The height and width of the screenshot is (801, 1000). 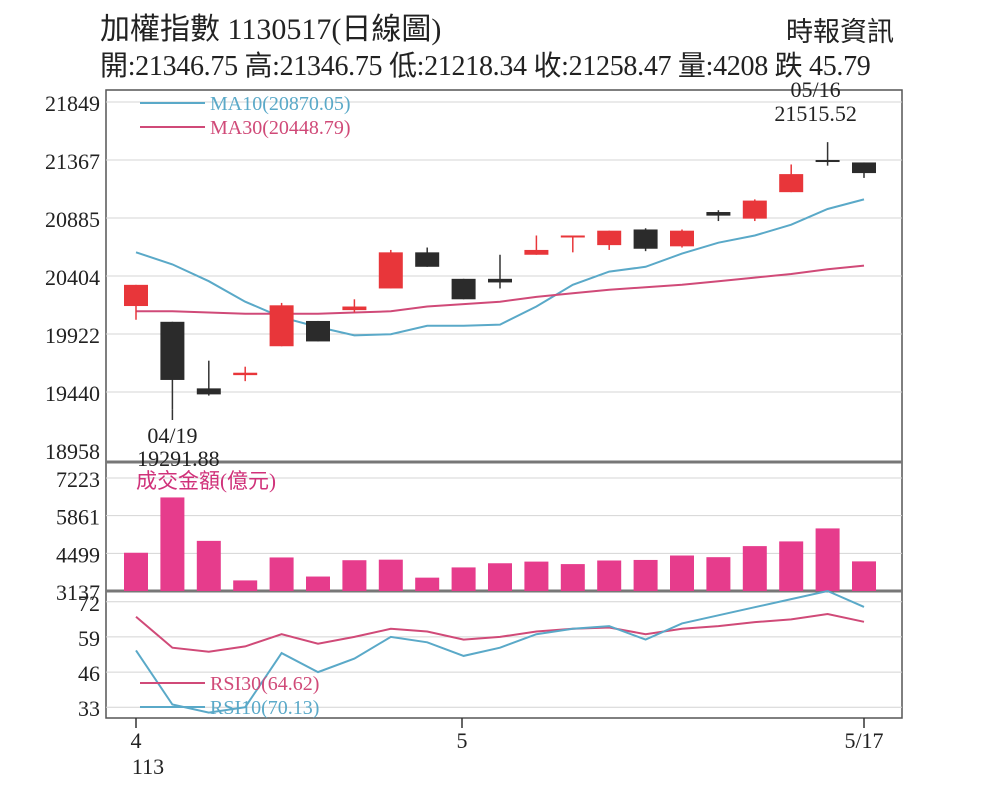 I want to click on ma30-legend-label: MA30(20448.79), so click(x=280, y=128).